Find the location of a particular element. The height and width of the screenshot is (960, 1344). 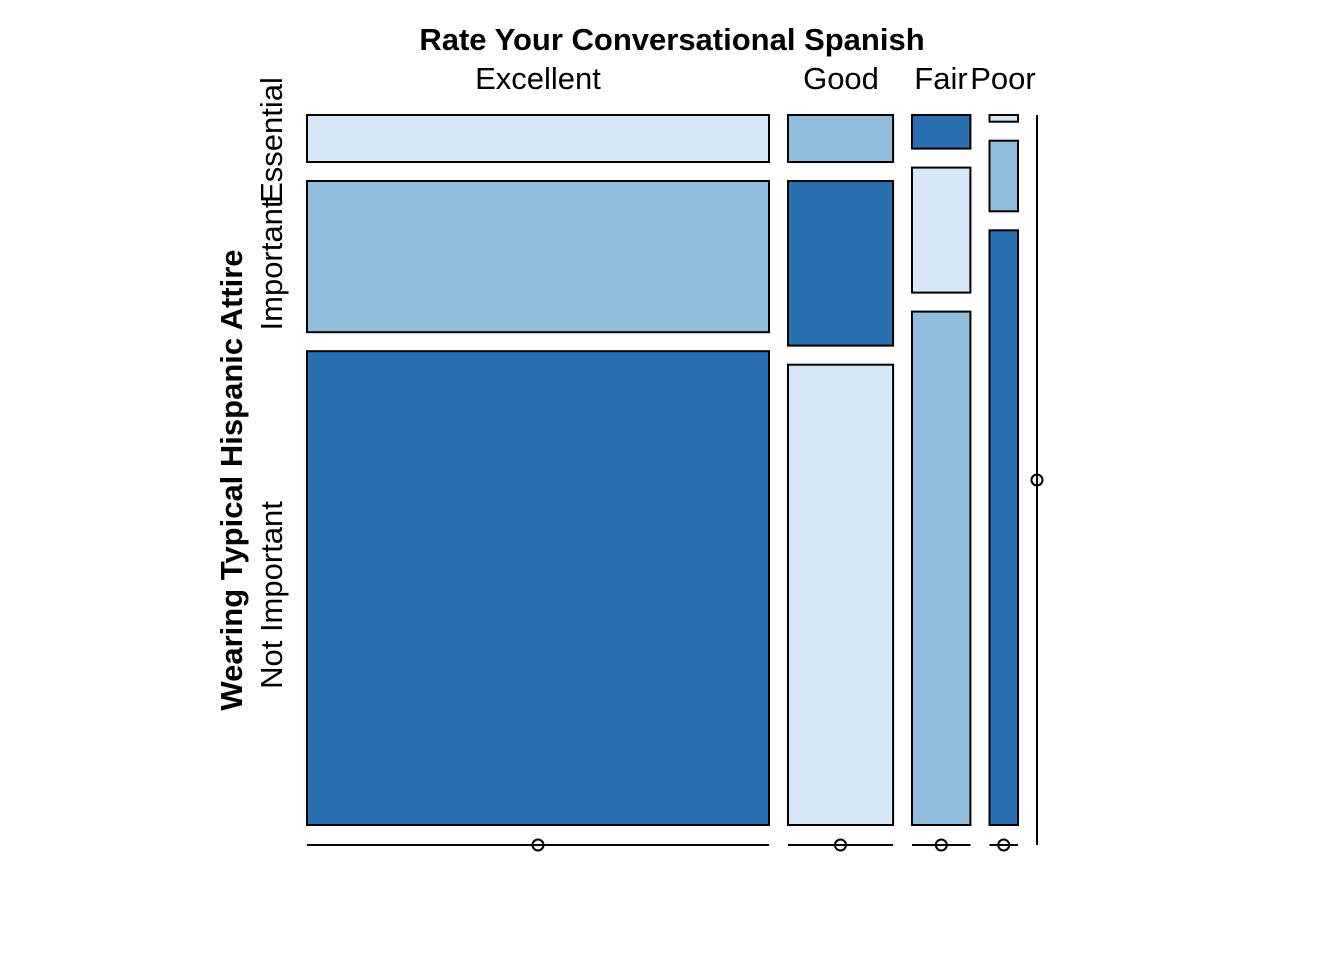

chart-title: Rate Your Conversational Spanish is located at coordinates (671, 39).